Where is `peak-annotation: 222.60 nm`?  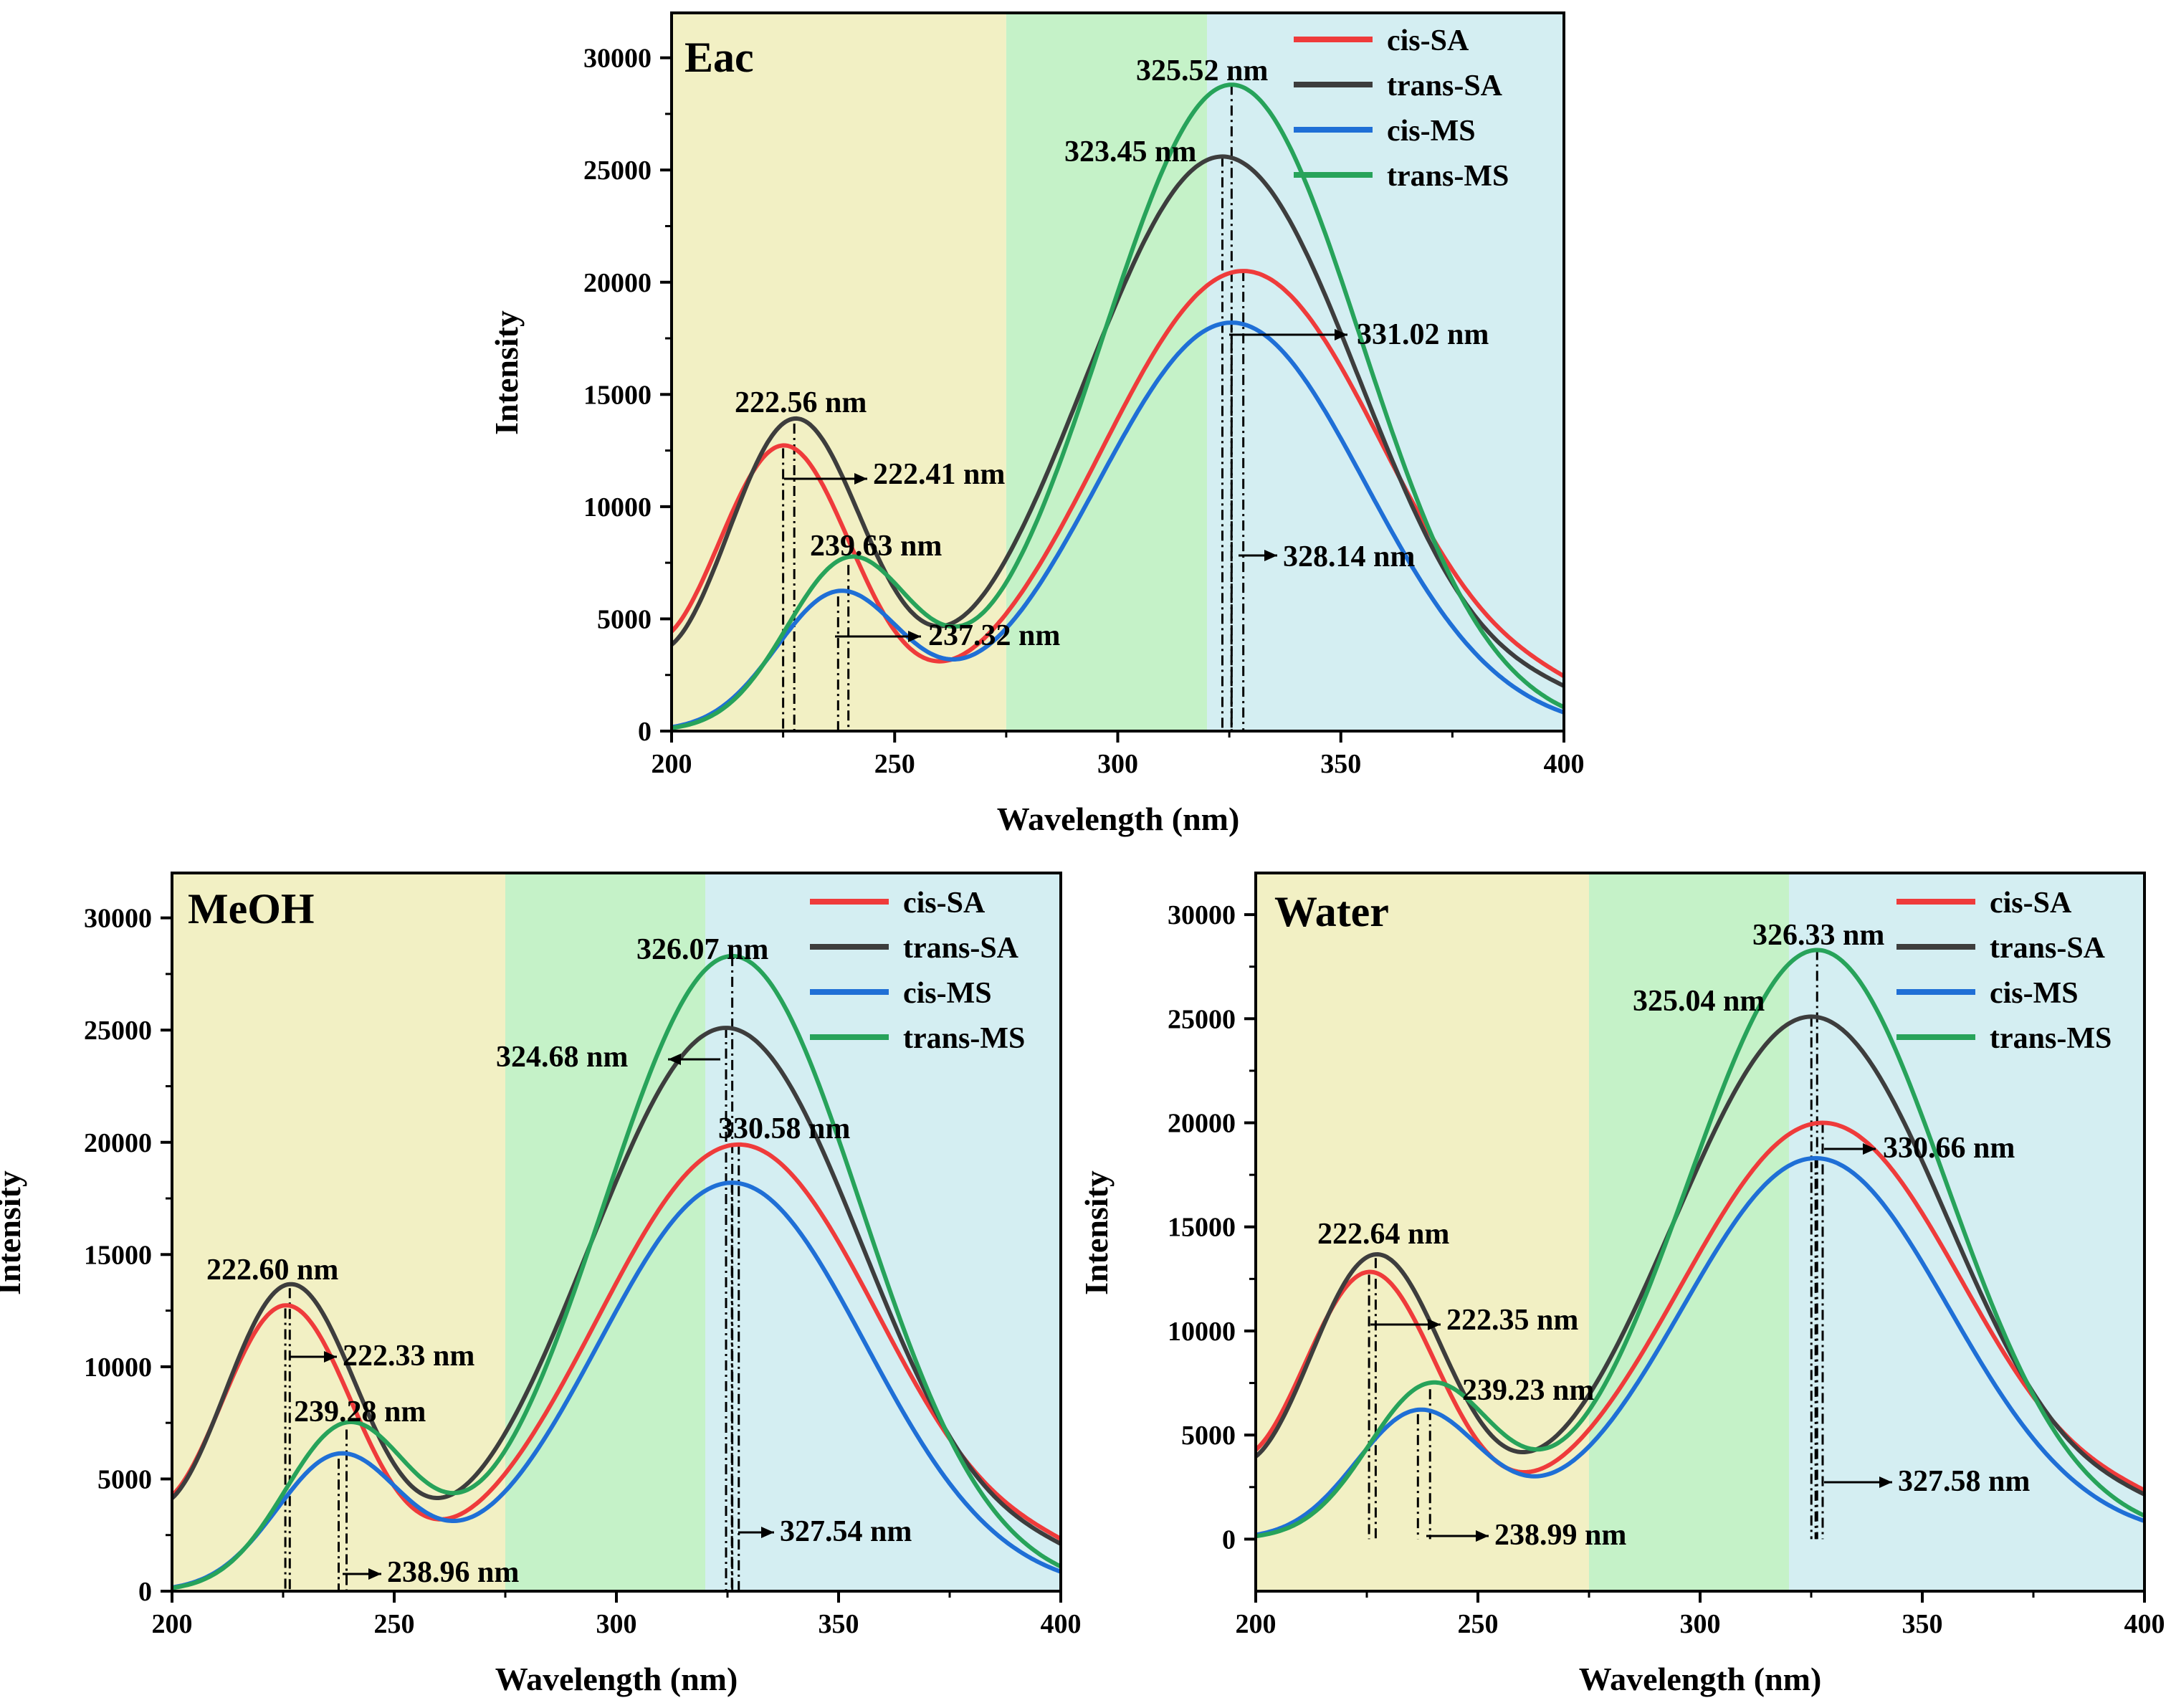
peak-annotation: 222.60 nm is located at coordinates (272, 1270).